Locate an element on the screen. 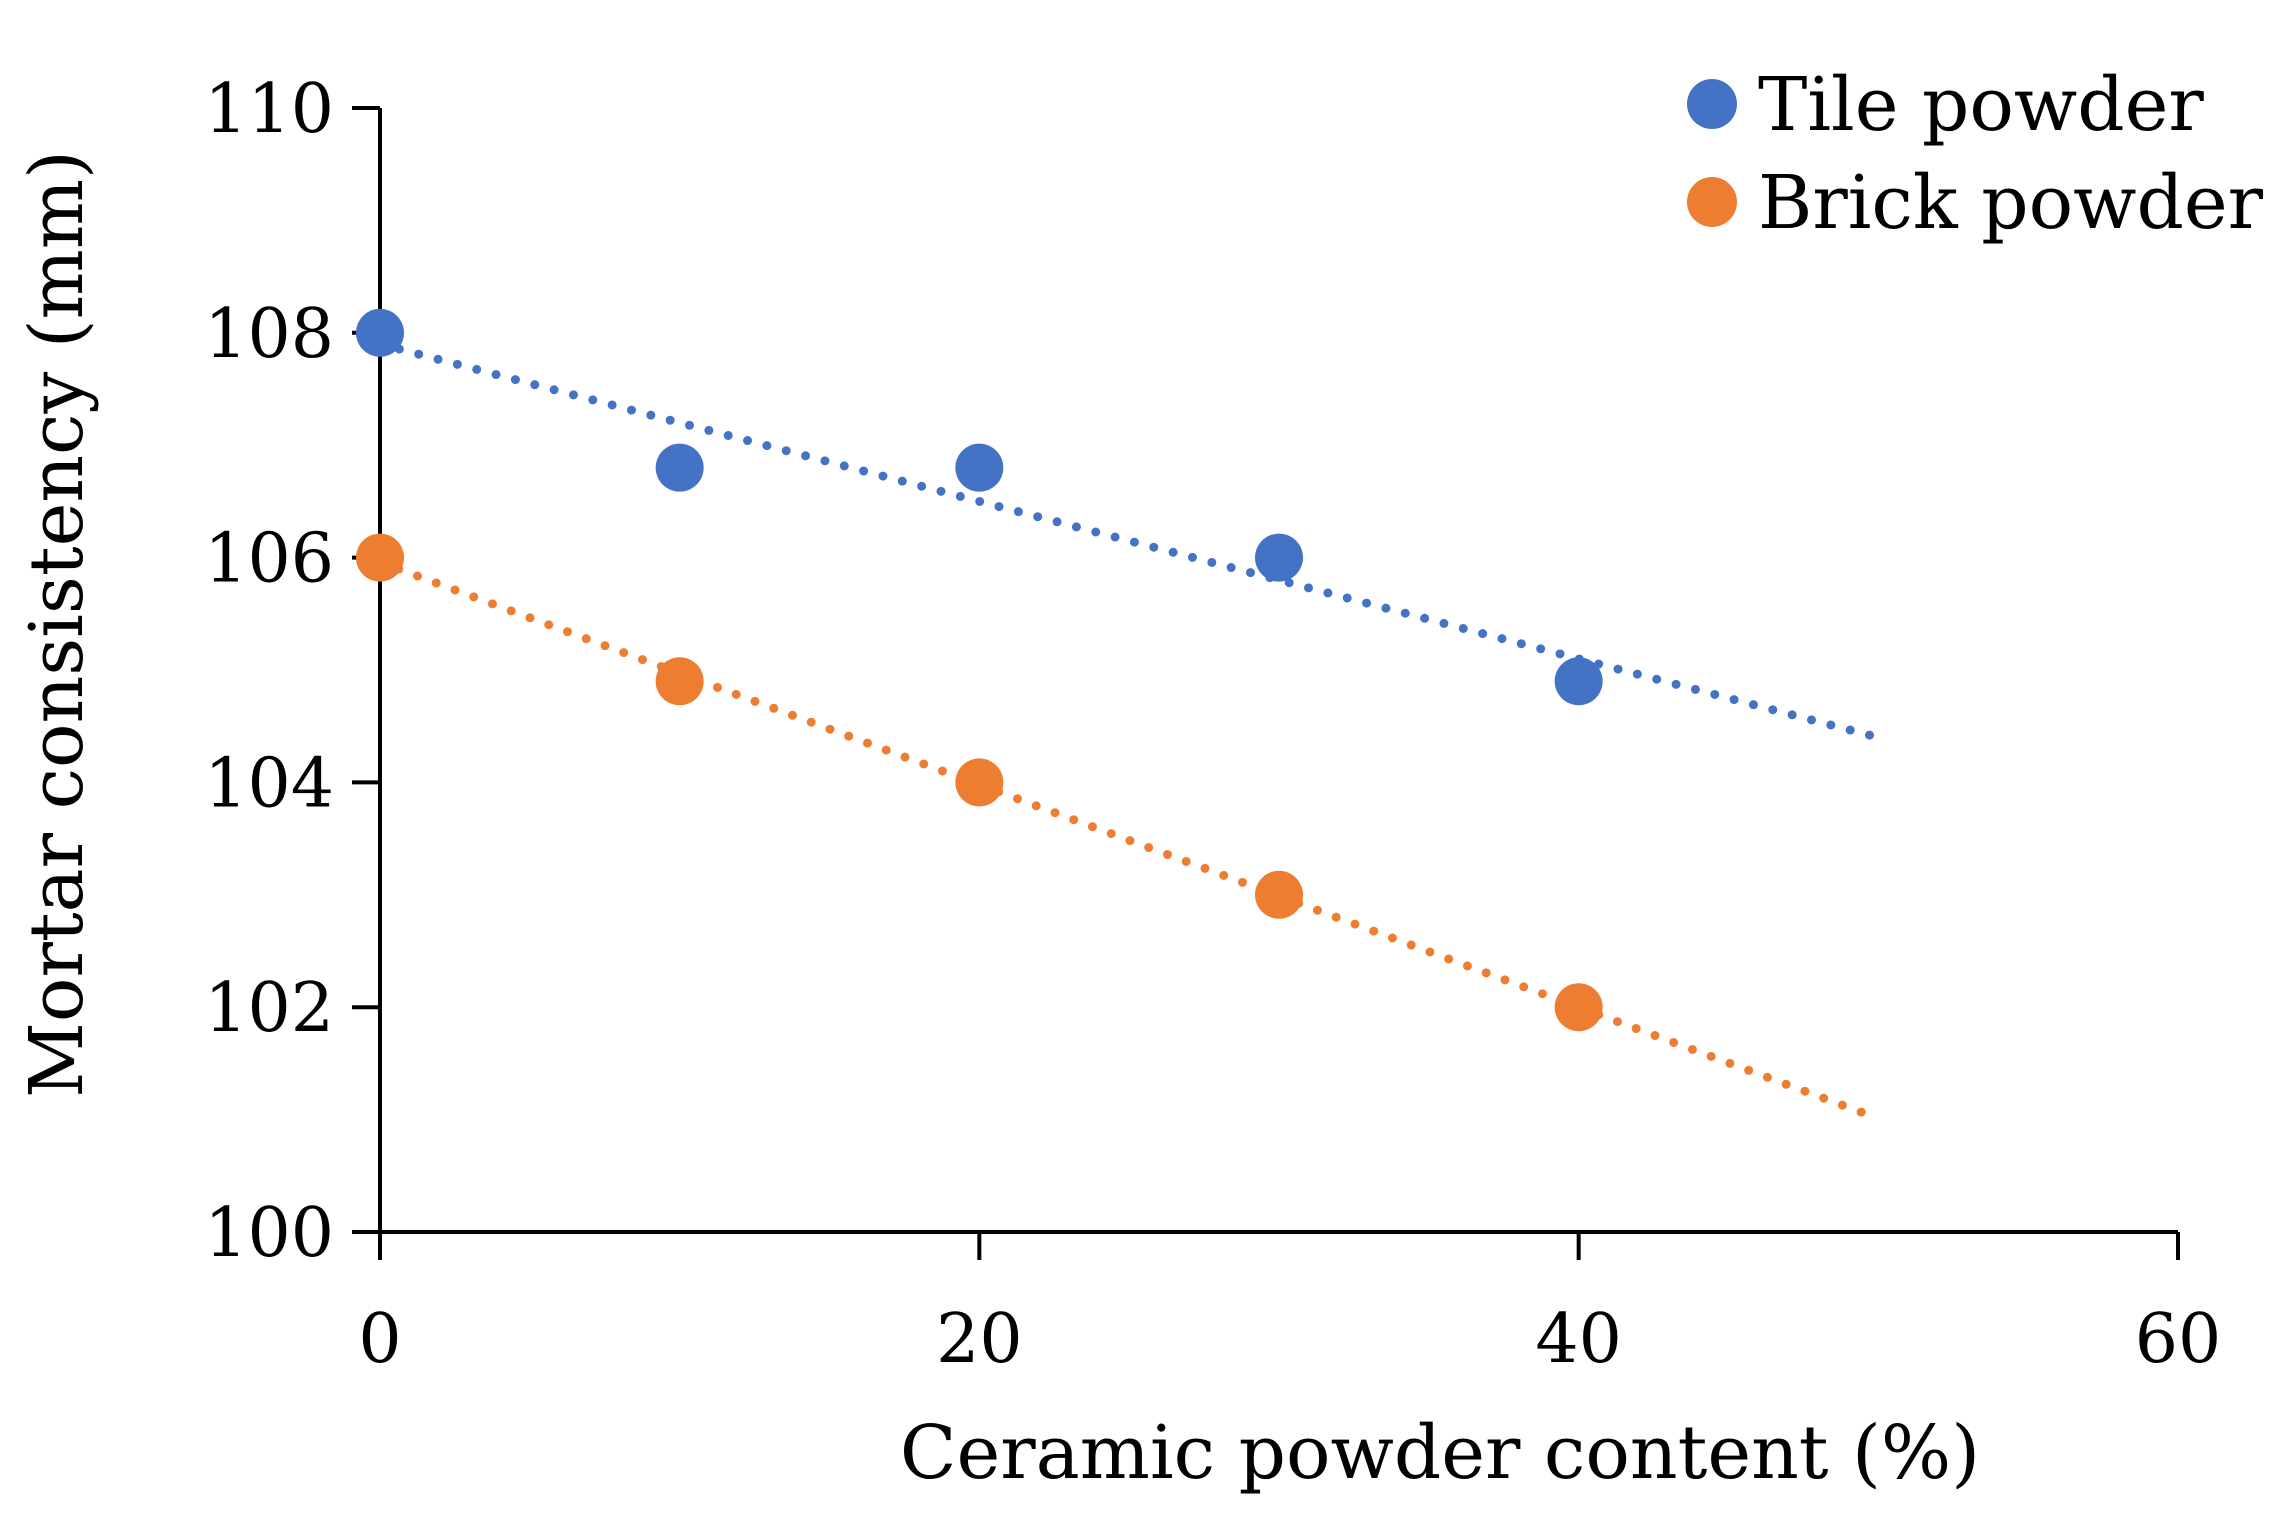 The height and width of the screenshot is (1522, 2274). x-tick-label: 20 is located at coordinates (979, 1339).